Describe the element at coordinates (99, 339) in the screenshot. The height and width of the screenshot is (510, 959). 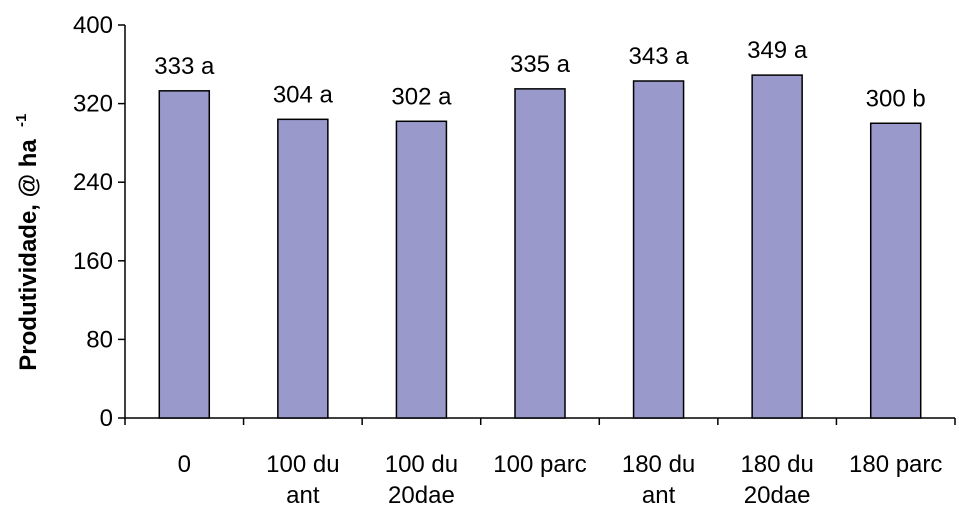
I see `y-tick-label: 80` at that location.